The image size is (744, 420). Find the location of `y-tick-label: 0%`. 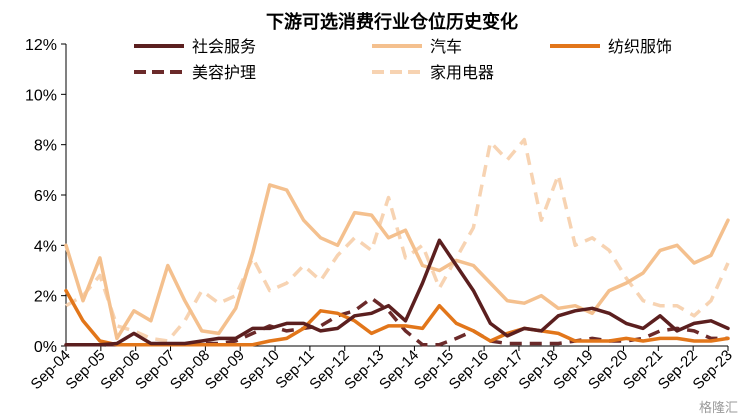

y-tick-label: 0% is located at coordinates (45, 347).